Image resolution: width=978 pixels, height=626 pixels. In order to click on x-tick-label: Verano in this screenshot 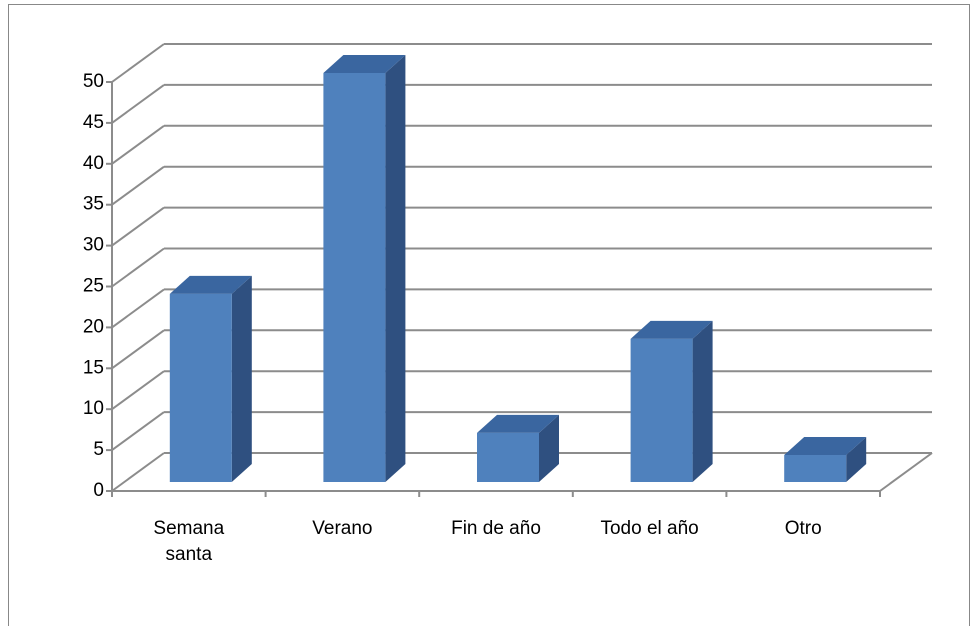, I will do `click(342, 528)`.